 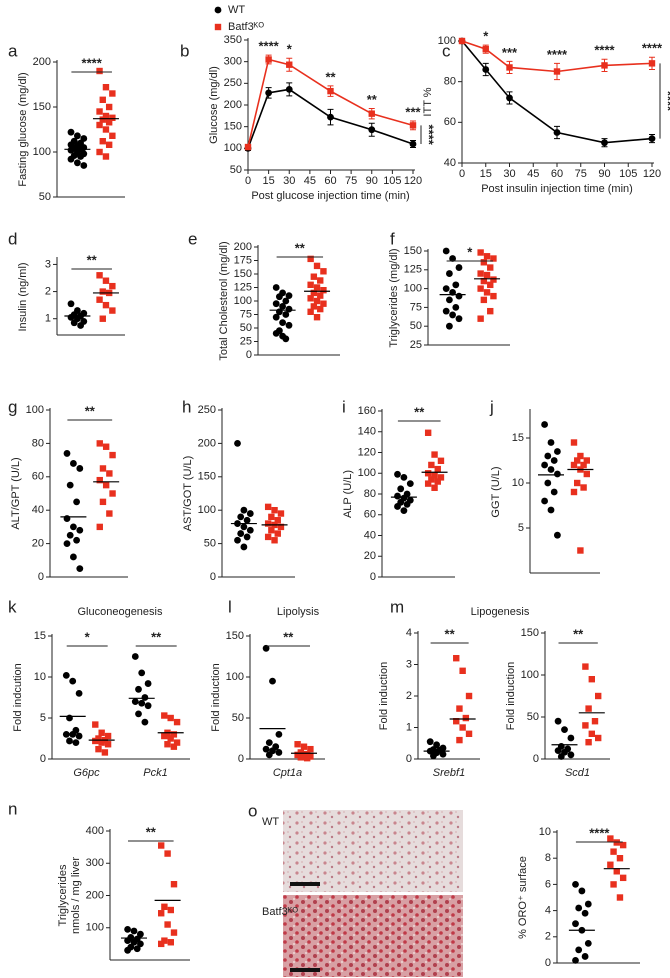 What do you see at coordinates (548, 884) in the screenshot?
I see `y-tick-label: 6` at bounding box center [548, 884].